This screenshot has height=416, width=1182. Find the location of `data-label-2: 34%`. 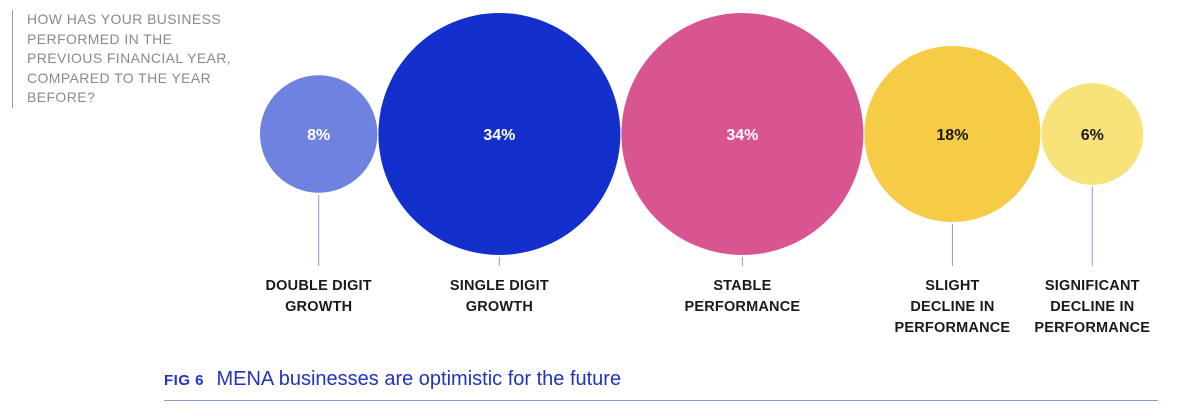

data-label-2: 34% is located at coordinates (499, 135).